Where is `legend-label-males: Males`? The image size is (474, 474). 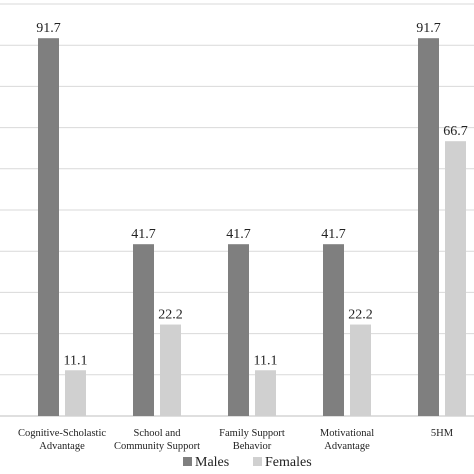
legend-label-males: Males is located at coordinates (212, 462).